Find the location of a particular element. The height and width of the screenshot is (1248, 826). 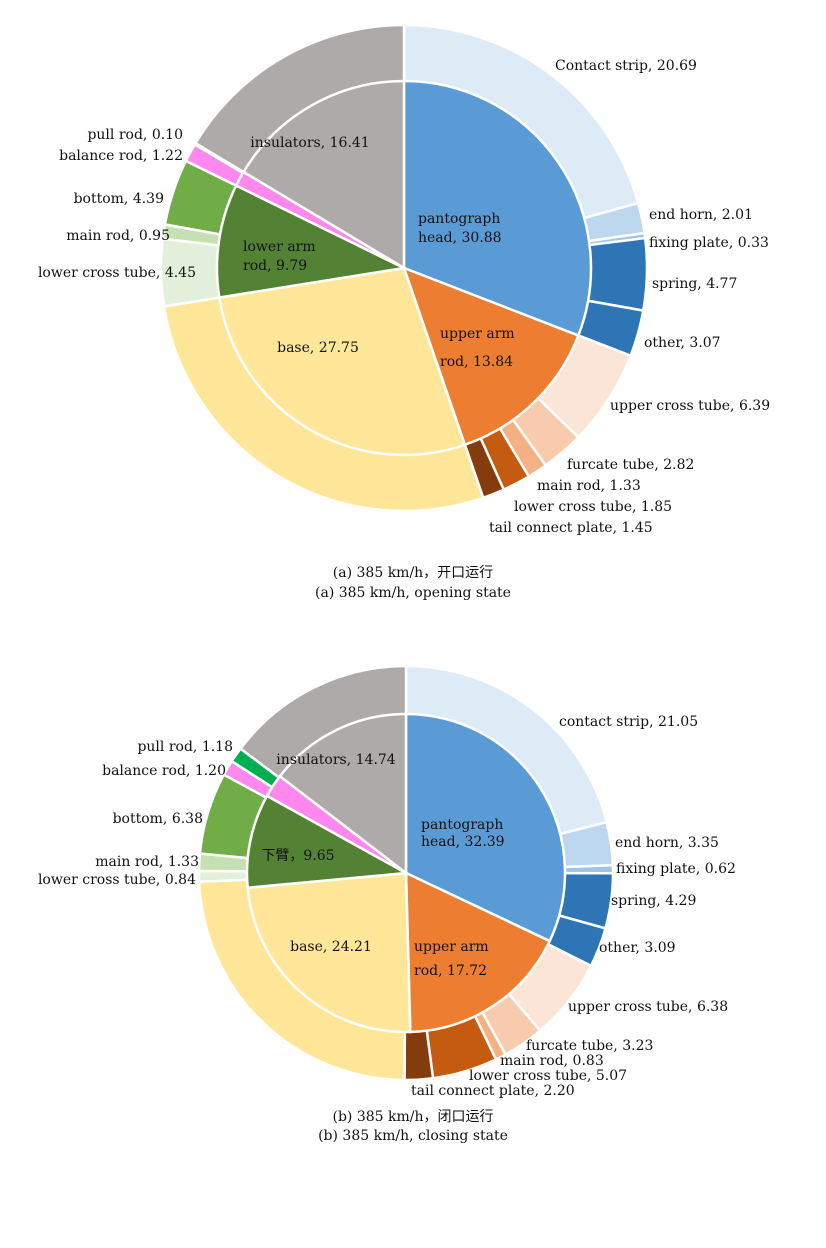

outer-label-15: pull rod, 1.18 is located at coordinates (185, 747).